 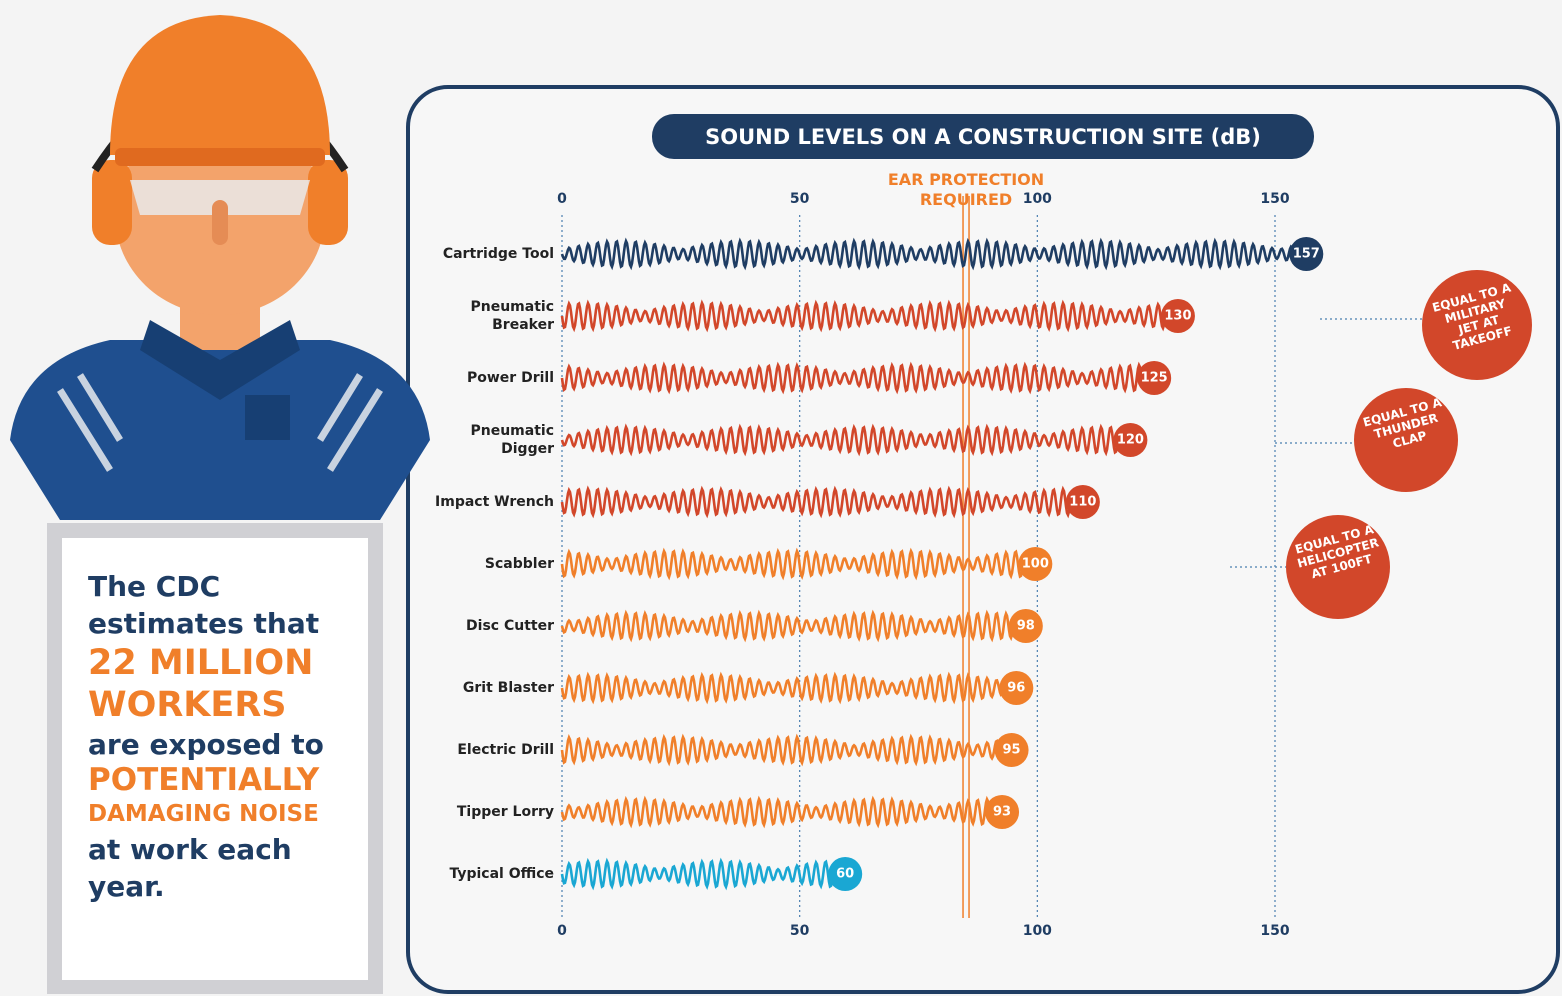 What do you see at coordinates (206, 744) in the screenshot?
I see `sidebar-line: are exposed to` at bounding box center [206, 744].